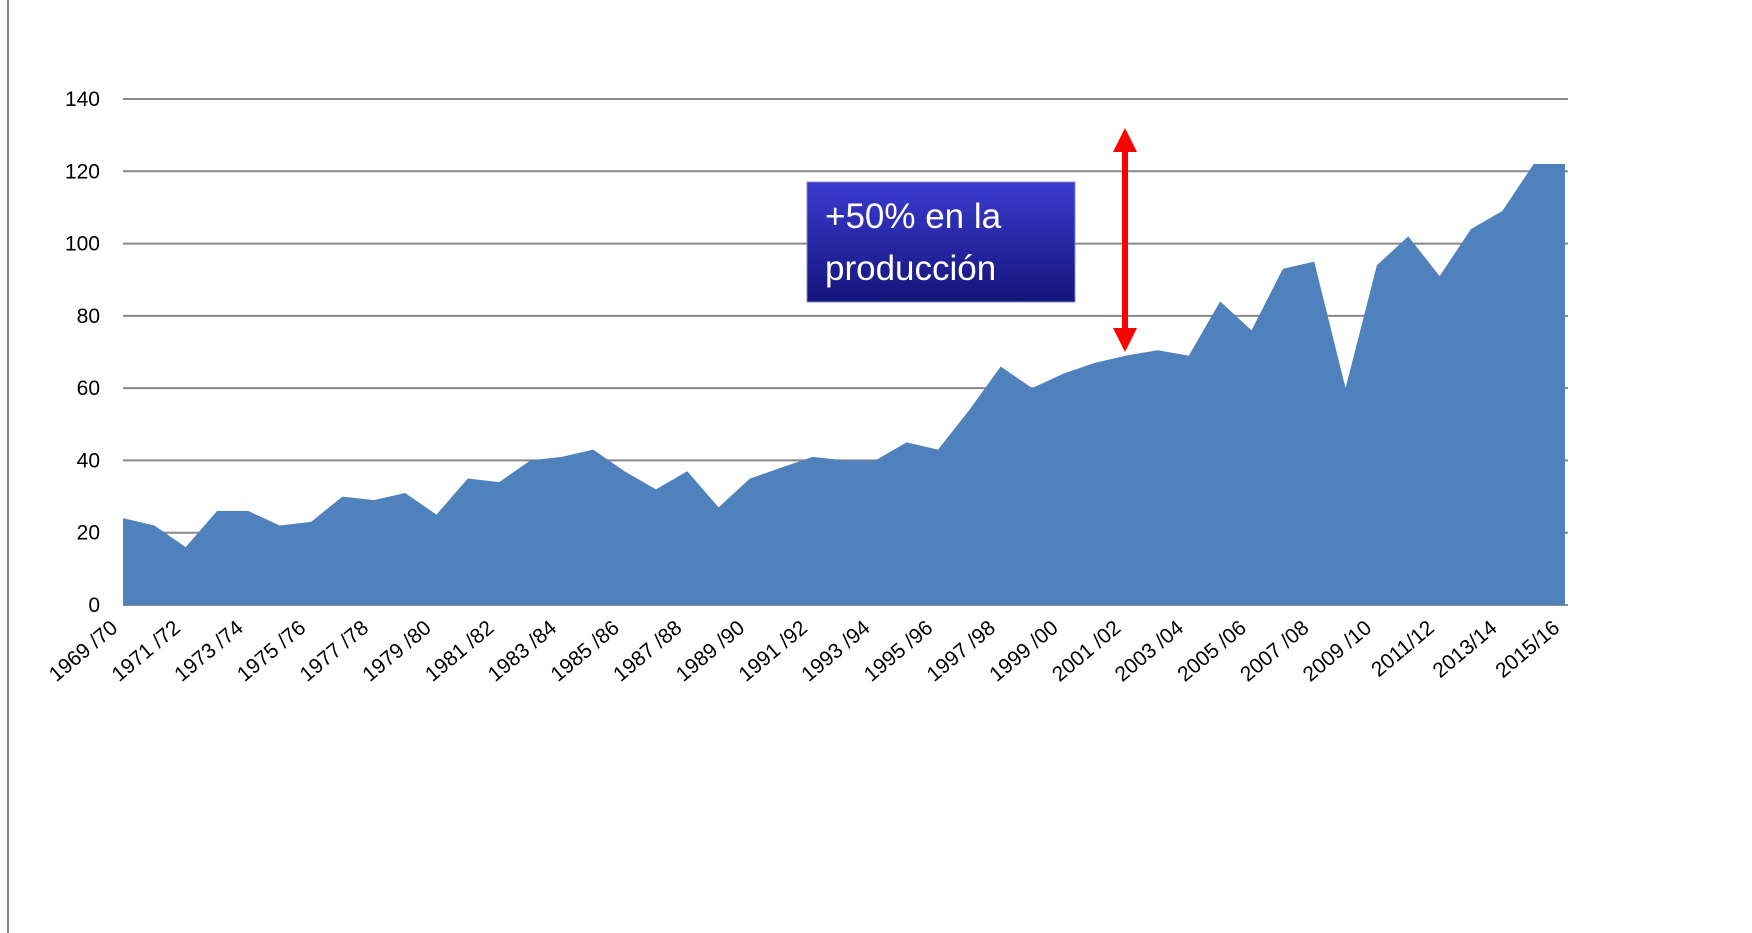 The height and width of the screenshot is (933, 1752). Describe the element at coordinates (898, 651) in the screenshot. I see `x-tick-label: 1995 /96` at that location.